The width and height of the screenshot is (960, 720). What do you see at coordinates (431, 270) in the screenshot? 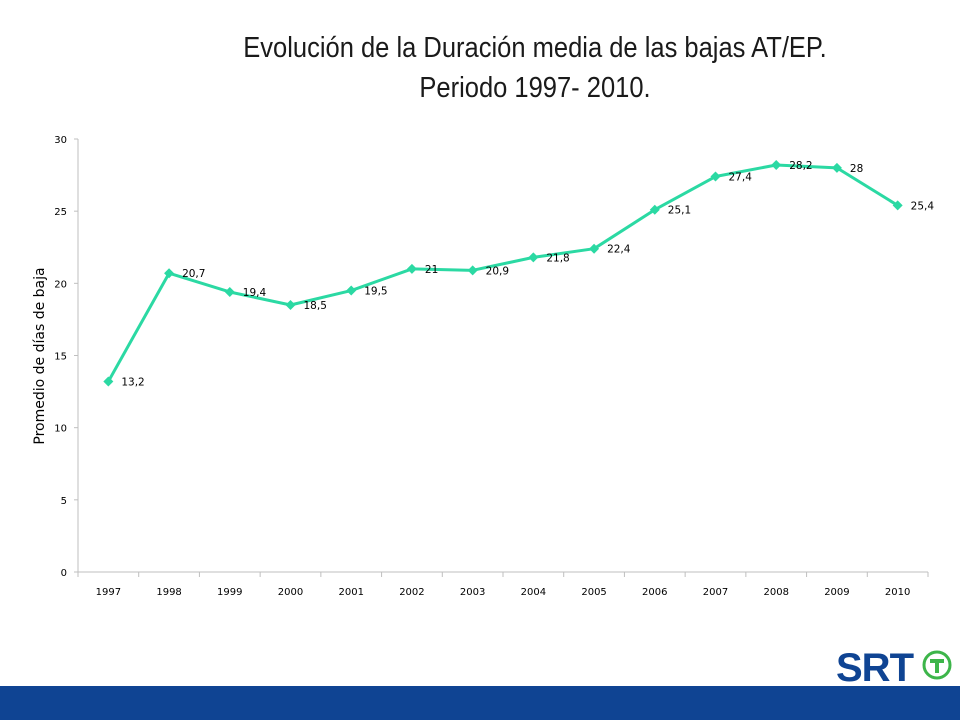
I see `data-label: 21` at bounding box center [431, 270].